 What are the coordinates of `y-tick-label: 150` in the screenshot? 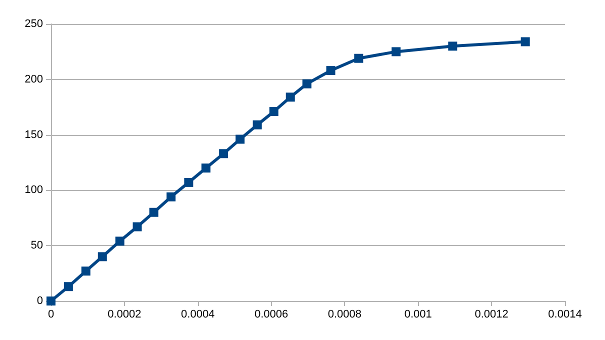 It's located at (33, 134).